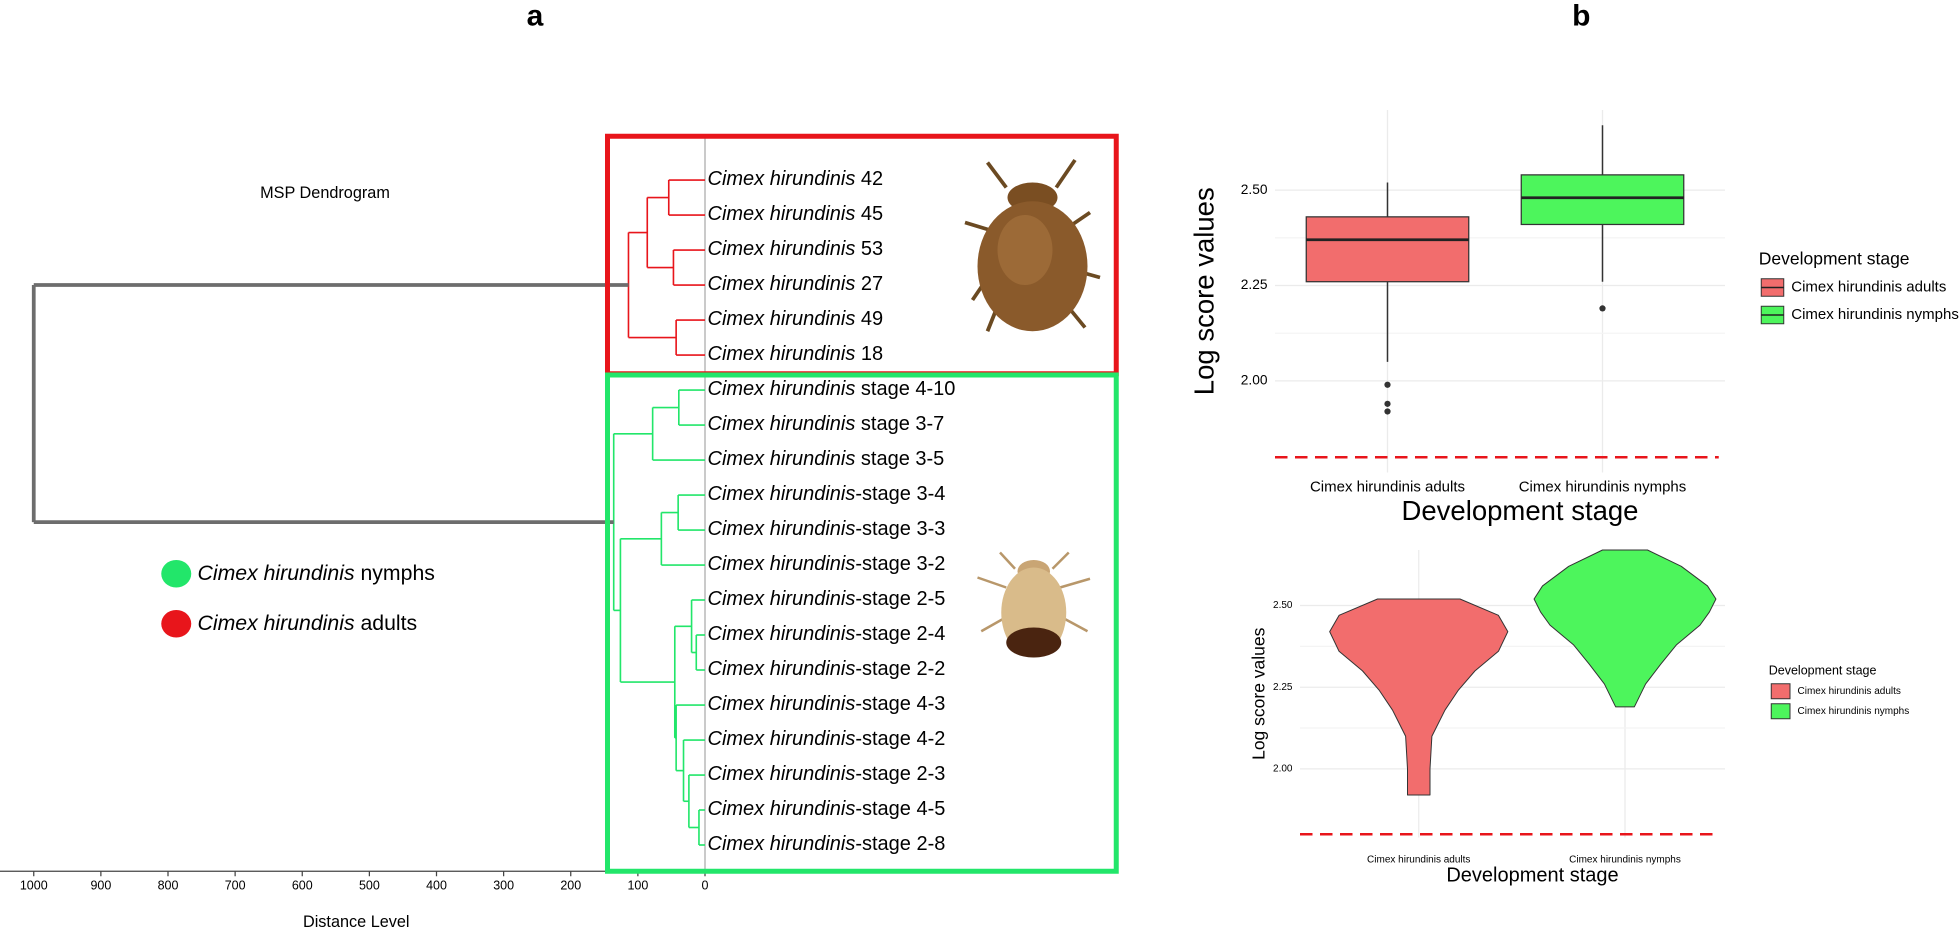 This screenshot has width=1960, height=930. Describe the element at coordinates (705, 886) in the screenshot. I see `x-tick-label: 0` at that location.